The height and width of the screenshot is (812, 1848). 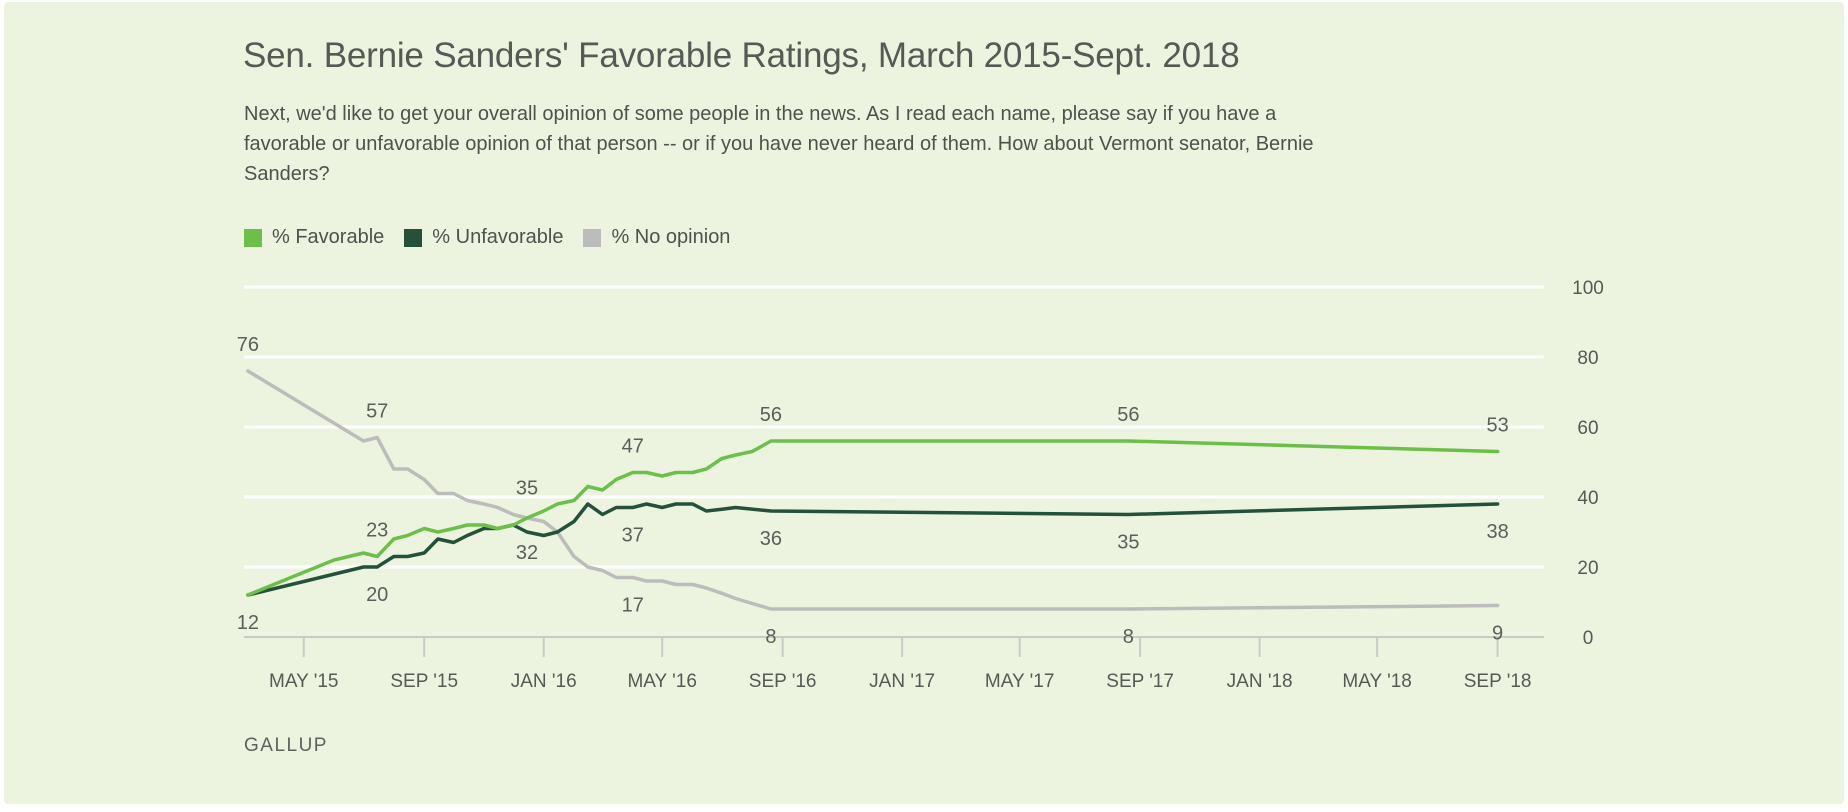 What do you see at coordinates (377, 412) in the screenshot?
I see `data-label-no-opinion: 57` at bounding box center [377, 412].